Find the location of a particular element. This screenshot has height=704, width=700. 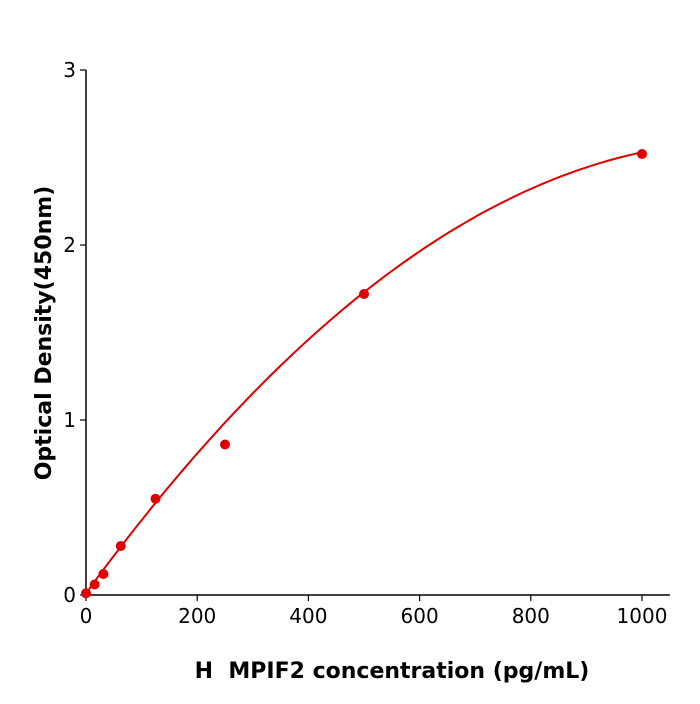

x-tick-label: 200 is located at coordinates (197, 616).